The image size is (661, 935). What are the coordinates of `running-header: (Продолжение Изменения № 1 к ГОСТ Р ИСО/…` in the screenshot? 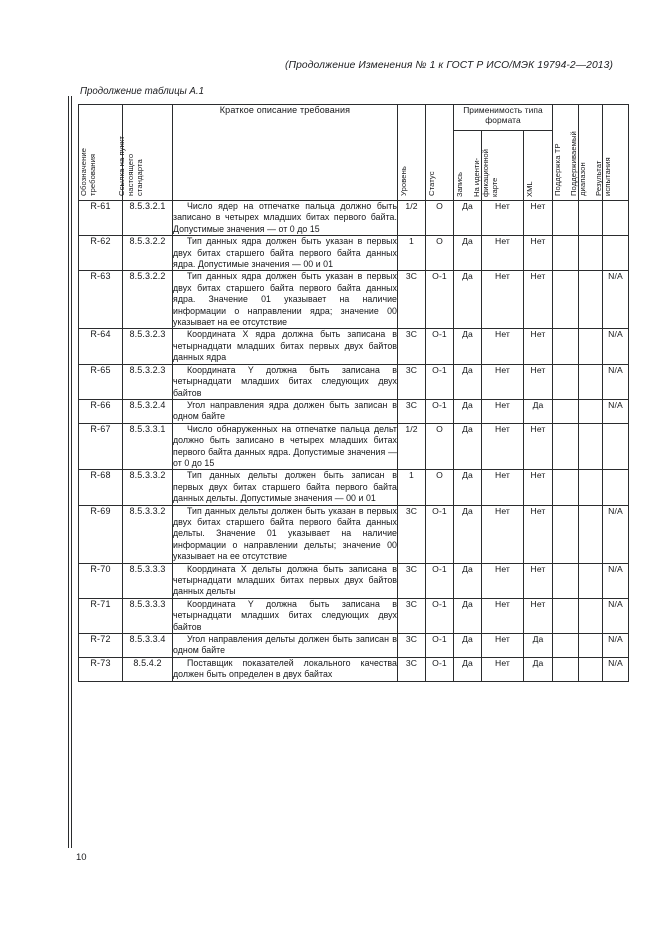 It's located at (449, 65).